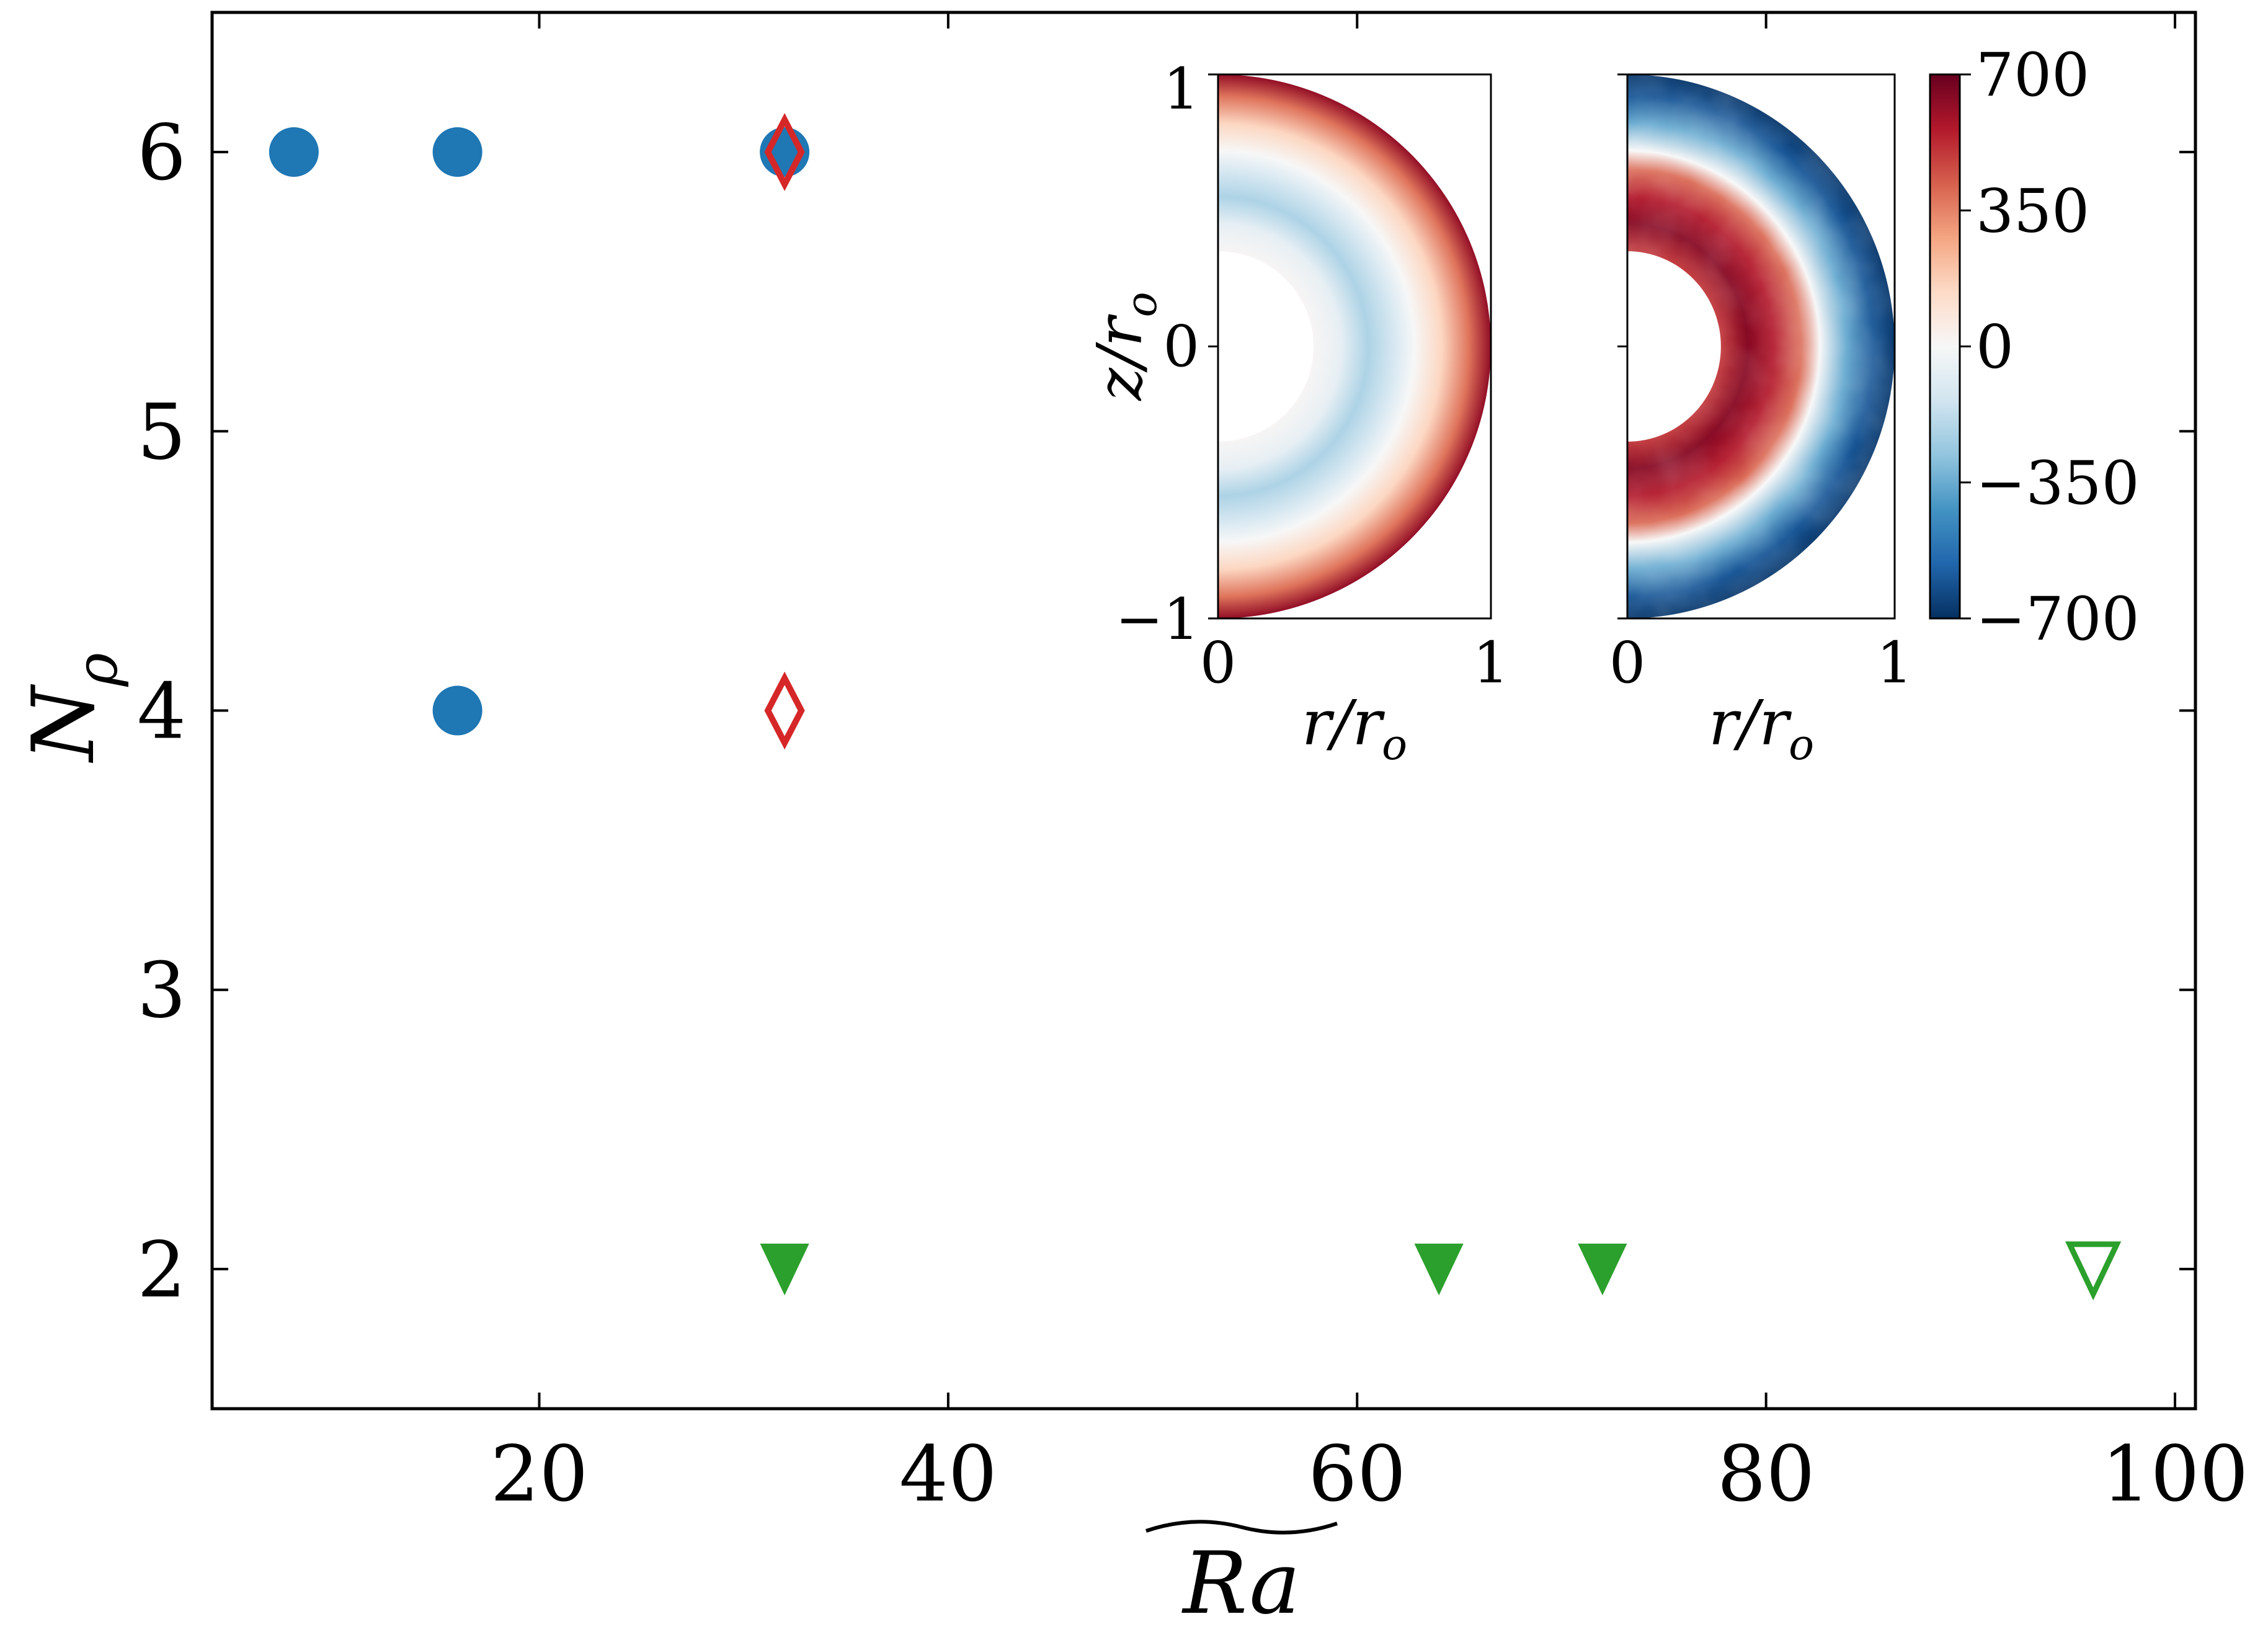  I want to click on left-panel-annulus, so click(1354, 346).